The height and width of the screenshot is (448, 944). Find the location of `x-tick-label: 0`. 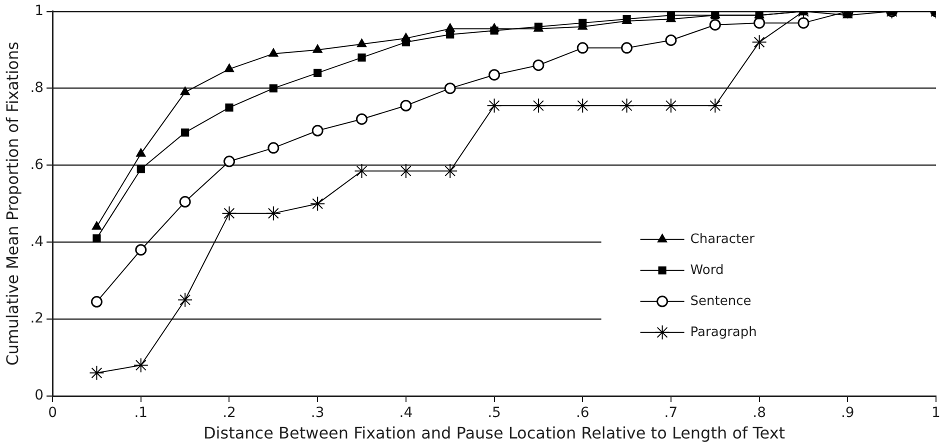

x-tick-label: 0 is located at coordinates (53, 413).